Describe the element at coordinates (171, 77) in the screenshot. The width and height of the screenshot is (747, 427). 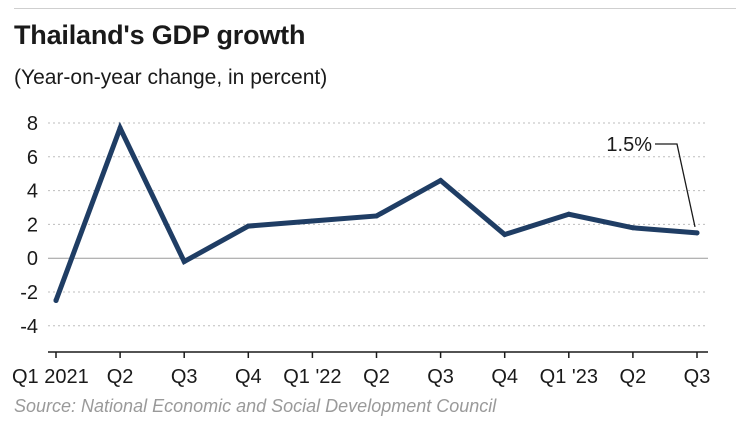
I see `chart-subtitle: (Year-on-year change, in percent)` at that location.